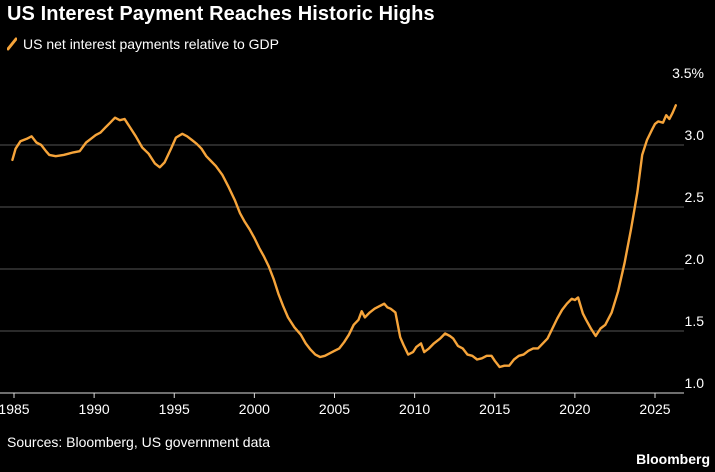 The width and height of the screenshot is (715, 472). What do you see at coordinates (574, 409) in the screenshot?
I see `x-tick-label: 2020` at bounding box center [574, 409].